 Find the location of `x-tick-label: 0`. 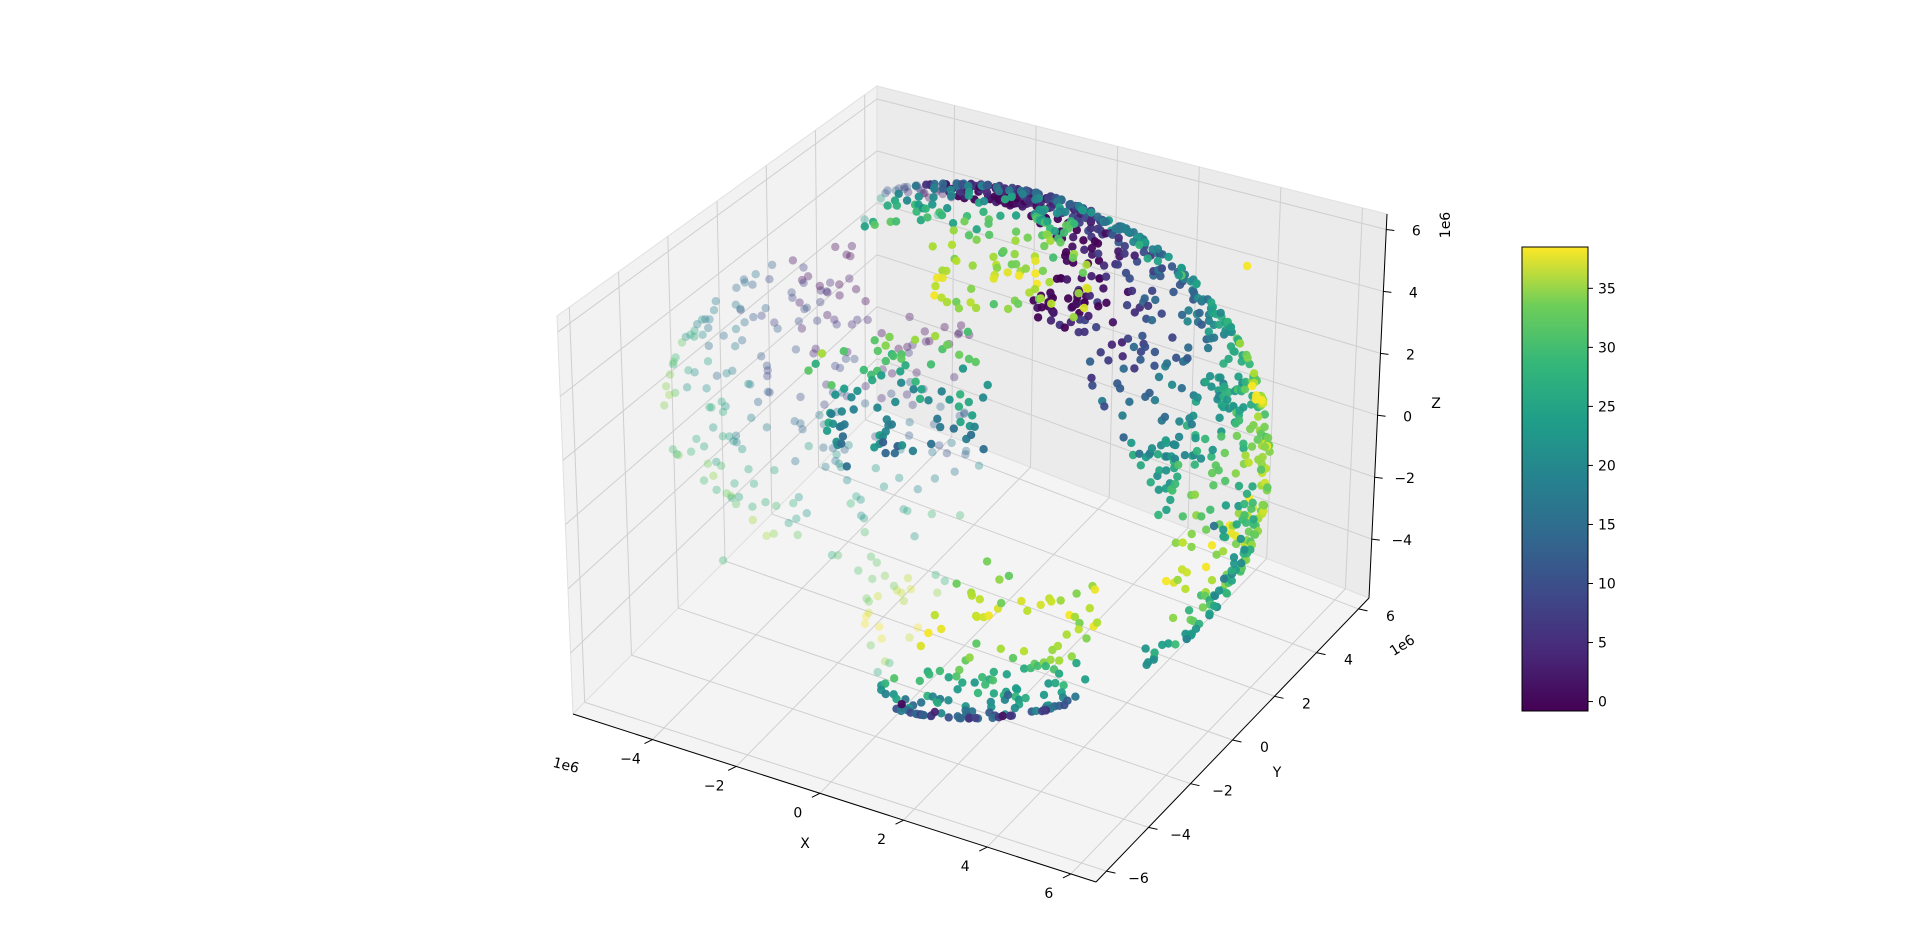

x-tick-label: 0 is located at coordinates (797, 813).